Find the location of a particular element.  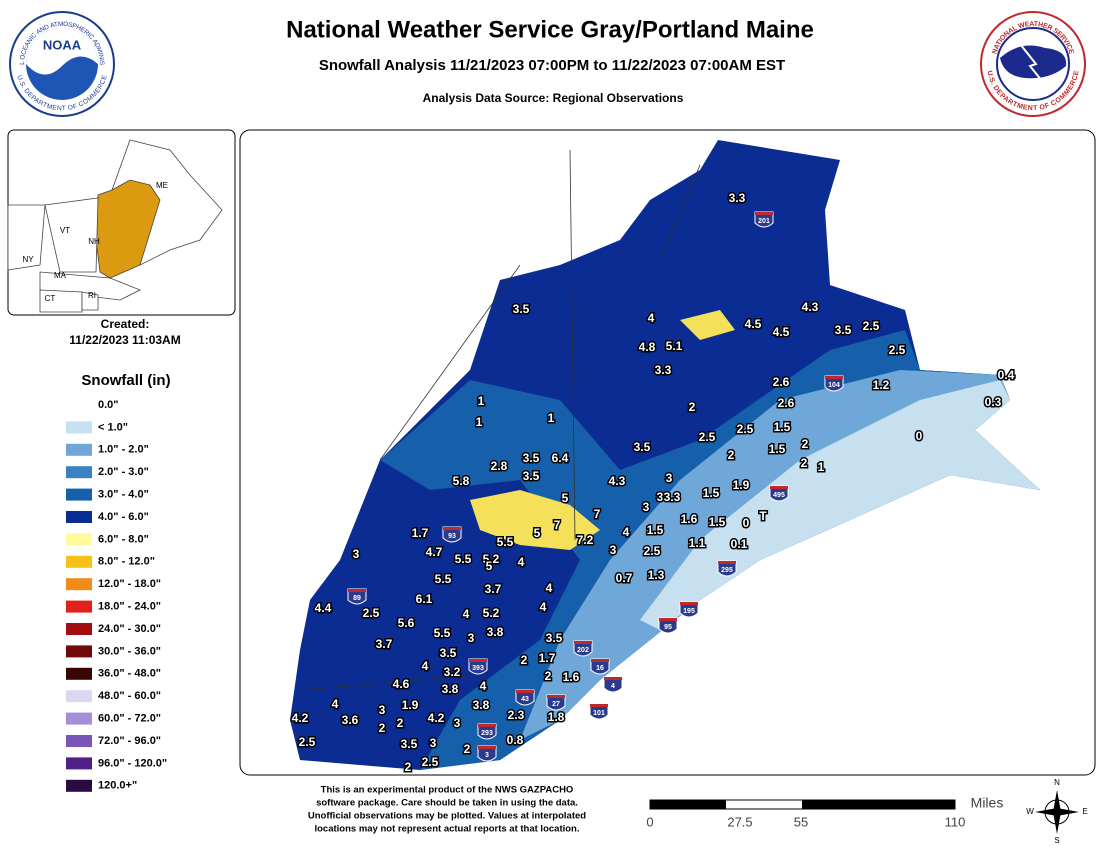

legend-label: 8.0" - 12.0" is located at coordinates (126, 562).